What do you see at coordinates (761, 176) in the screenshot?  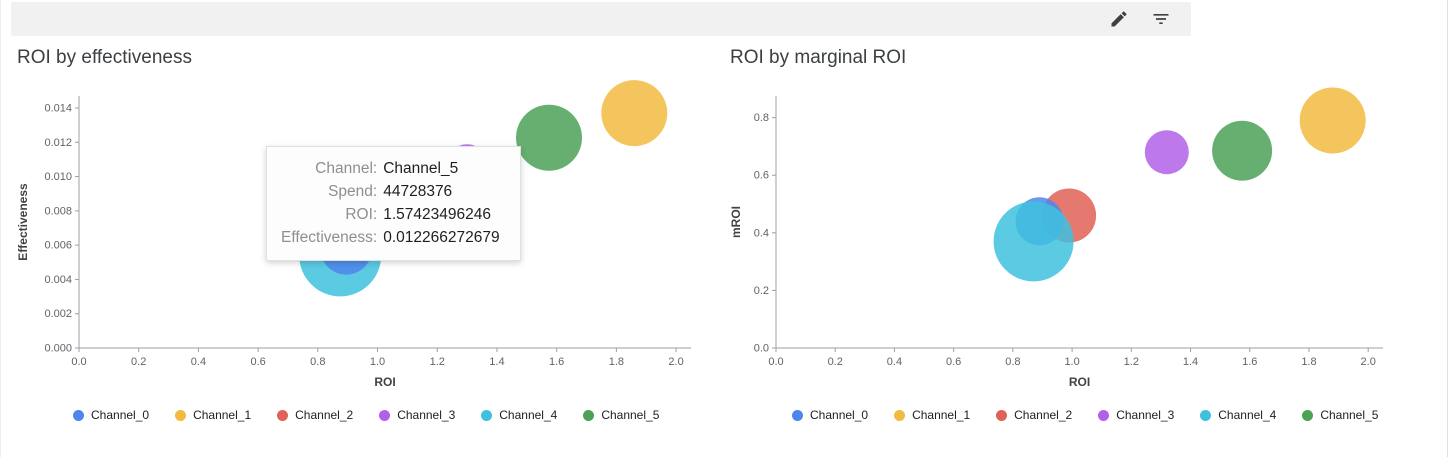 I see `y-tick-label: 0.6` at bounding box center [761, 176].